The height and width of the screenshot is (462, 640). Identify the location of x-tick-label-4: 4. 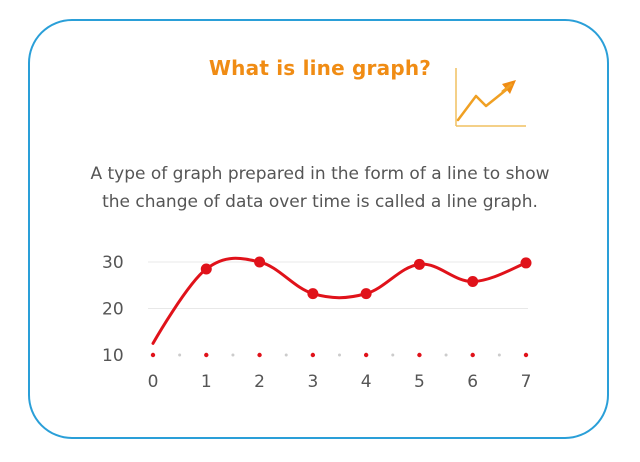
(366, 382).